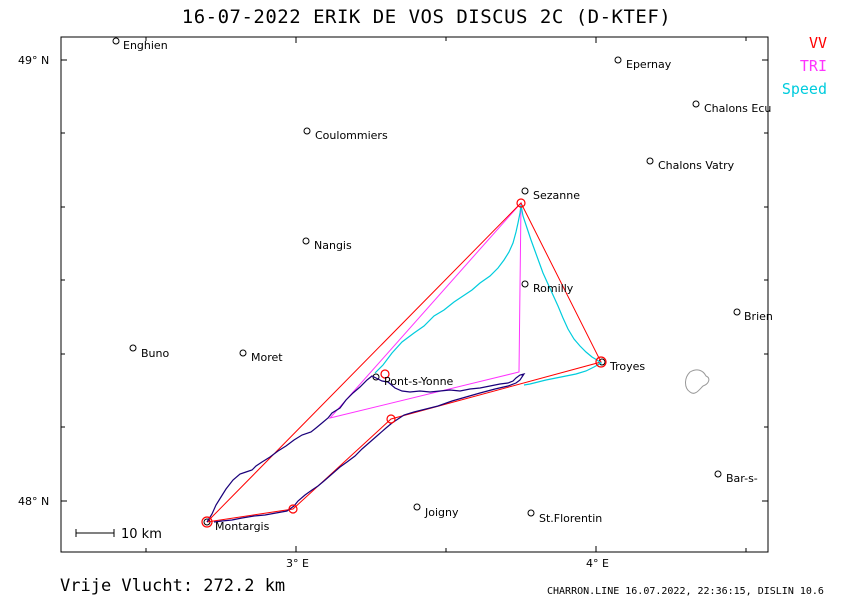 The width and height of the screenshot is (853, 603). What do you see at coordinates (242, 526) in the screenshot?
I see `place-label-montargis: Montargis` at bounding box center [242, 526].